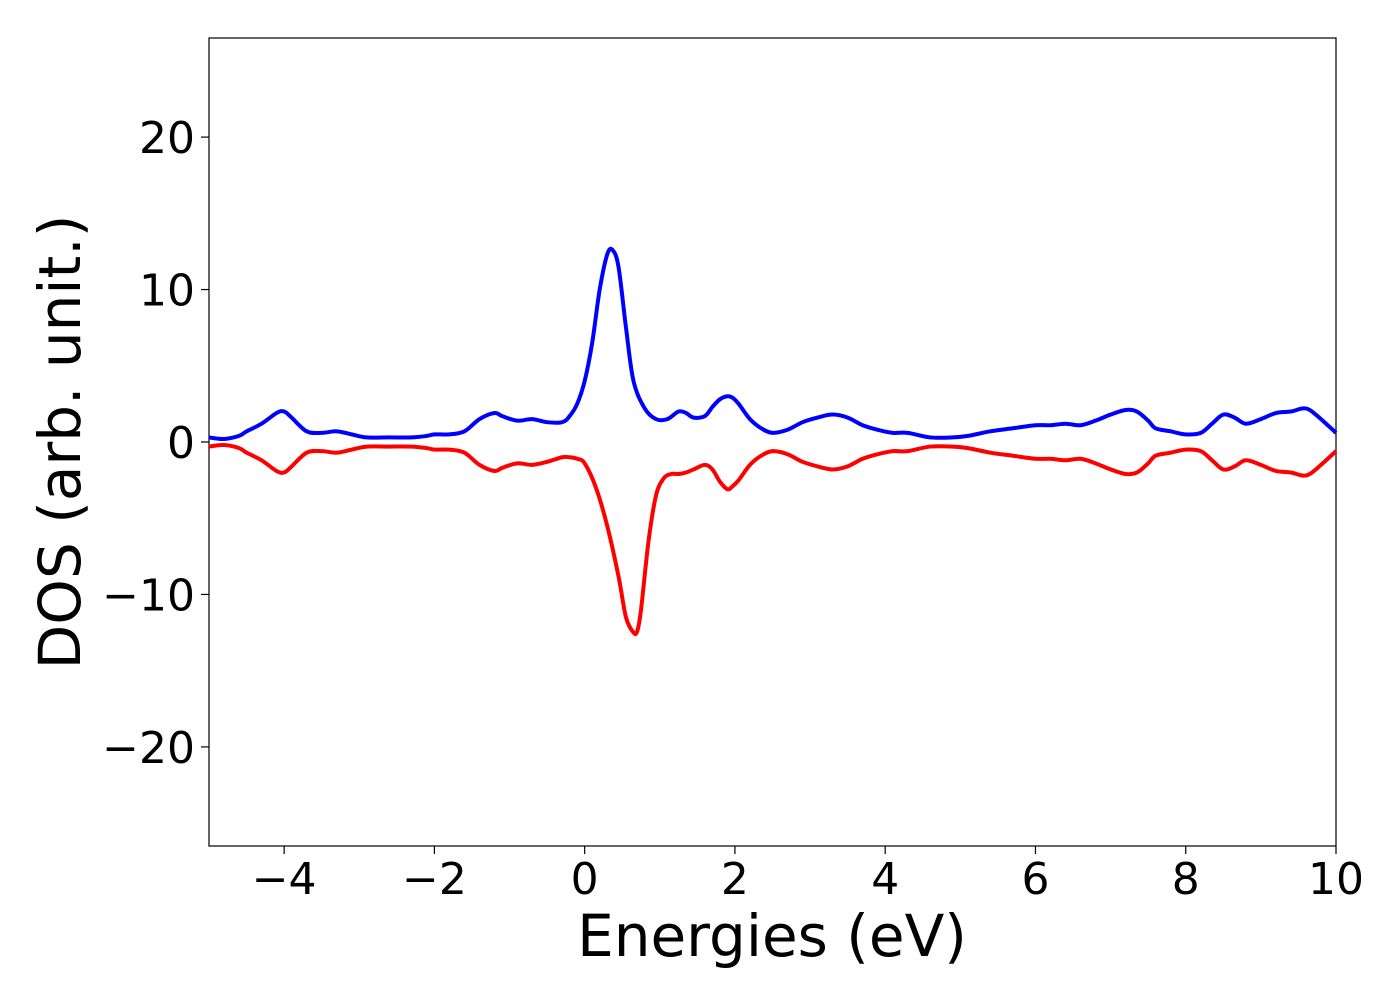 Image resolution: width=1400 pixels, height=1000 pixels. I want to click on x-axis-label: Energies (eV), so click(772, 936).